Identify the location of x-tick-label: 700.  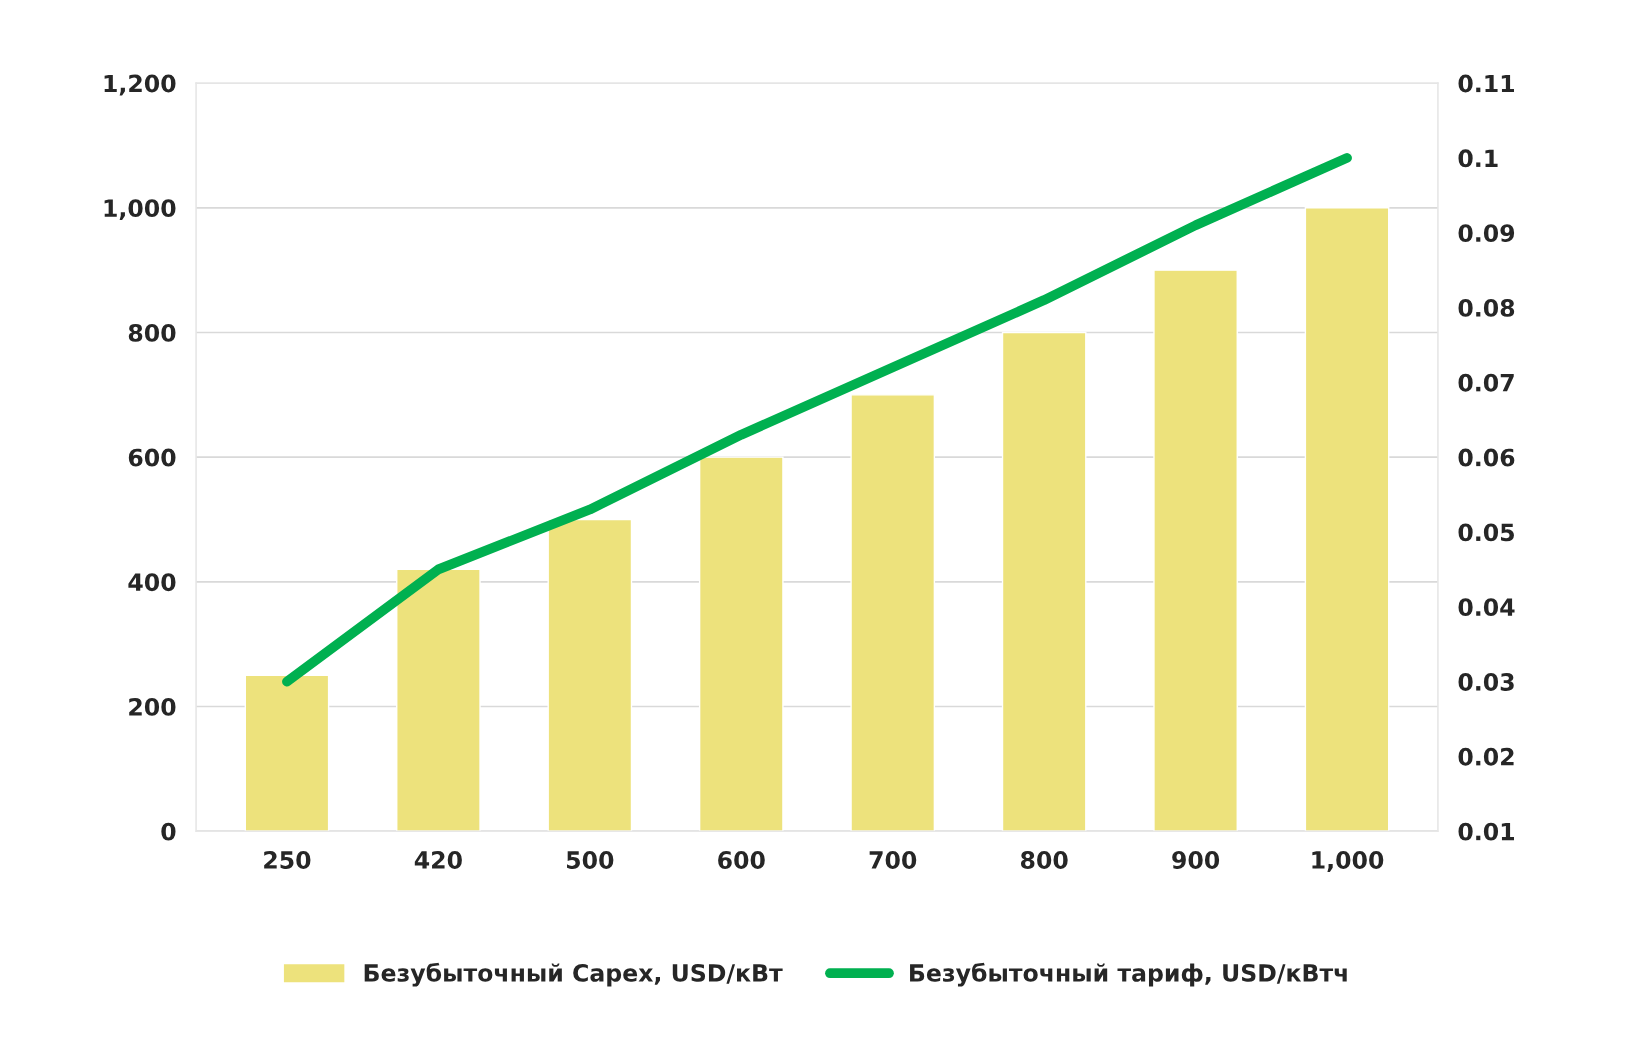
(893, 860).